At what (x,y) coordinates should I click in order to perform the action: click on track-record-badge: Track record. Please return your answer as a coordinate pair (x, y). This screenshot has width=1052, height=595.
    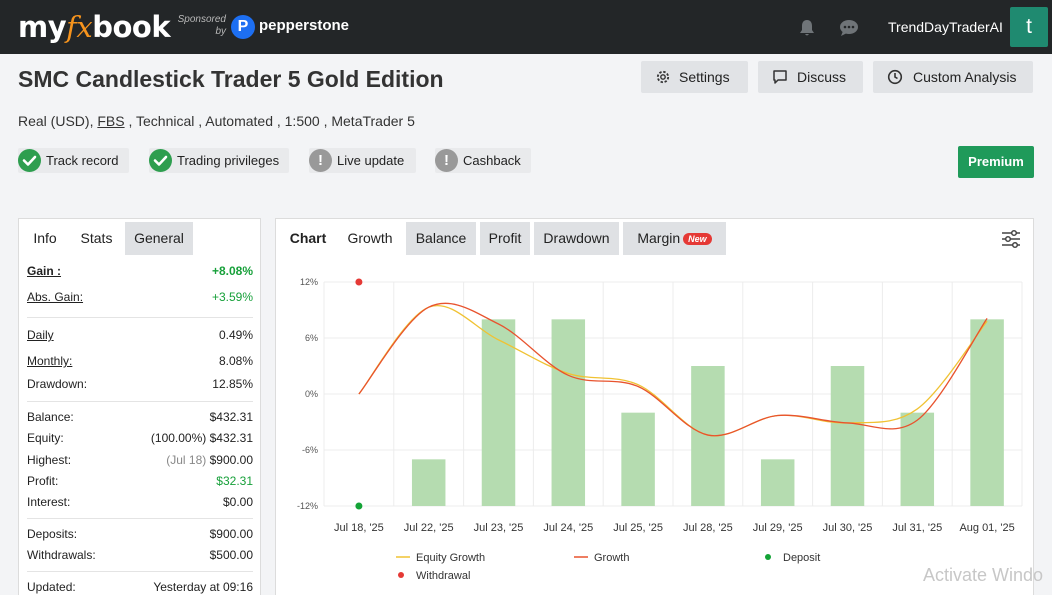
    Looking at the image, I should click on (73, 160).